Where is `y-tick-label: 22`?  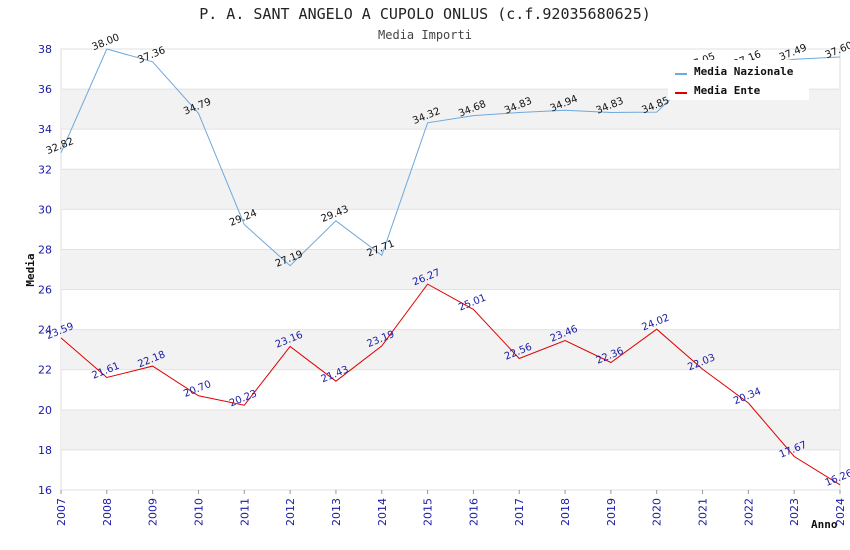
y-tick-label: 22 is located at coordinates (45, 370).